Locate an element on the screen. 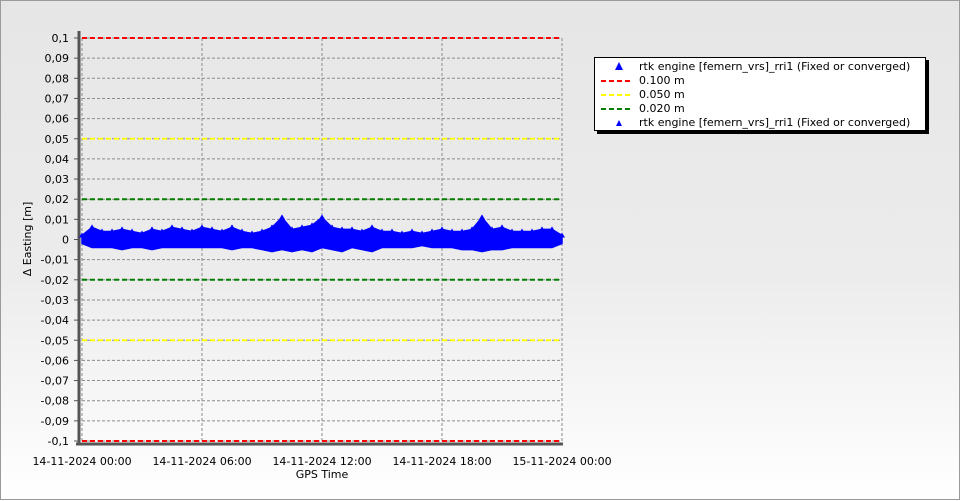  legend-label: 0.050 m is located at coordinates (662, 94).